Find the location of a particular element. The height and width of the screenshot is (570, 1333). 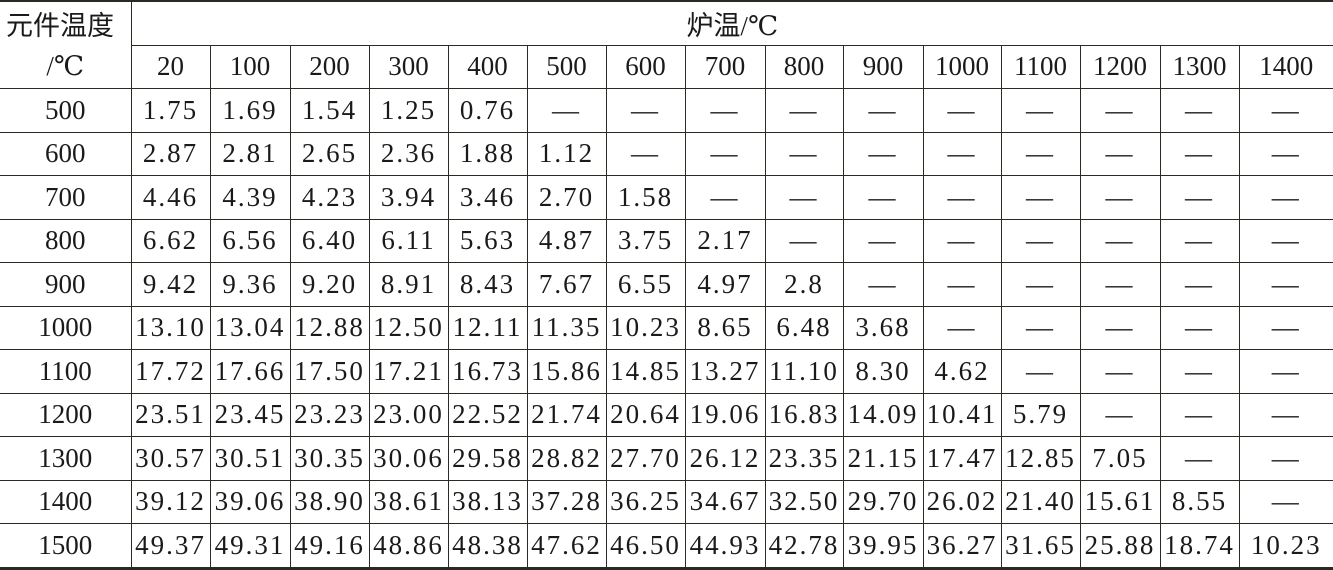

table-cell: 39.06 is located at coordinates (250, 501).